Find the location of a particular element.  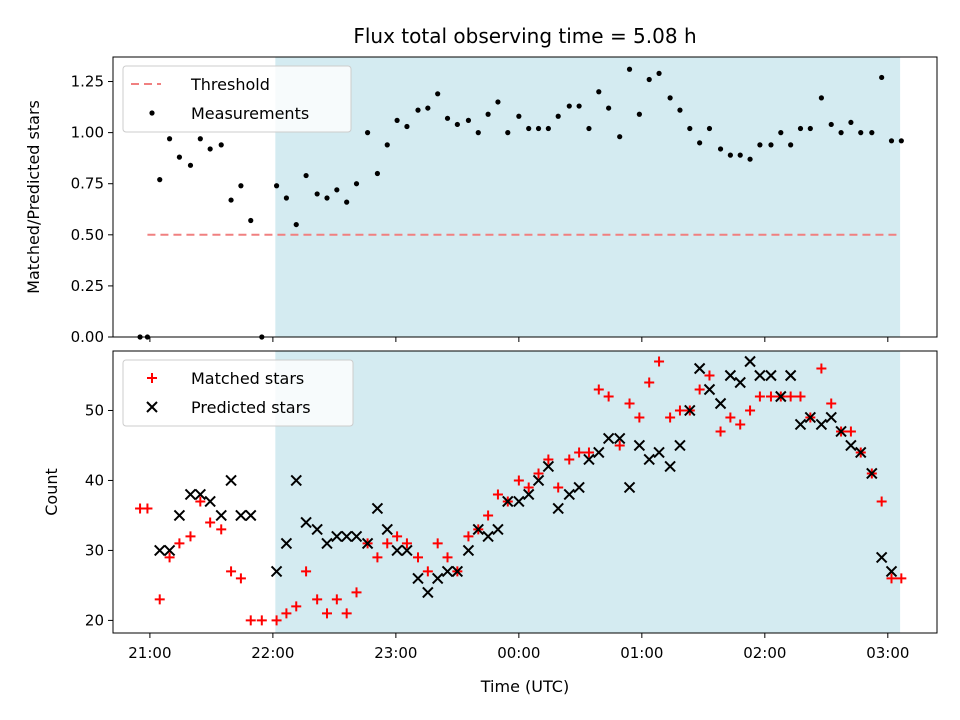

legend-label: Matched stars is located at coordinates (247, 378).